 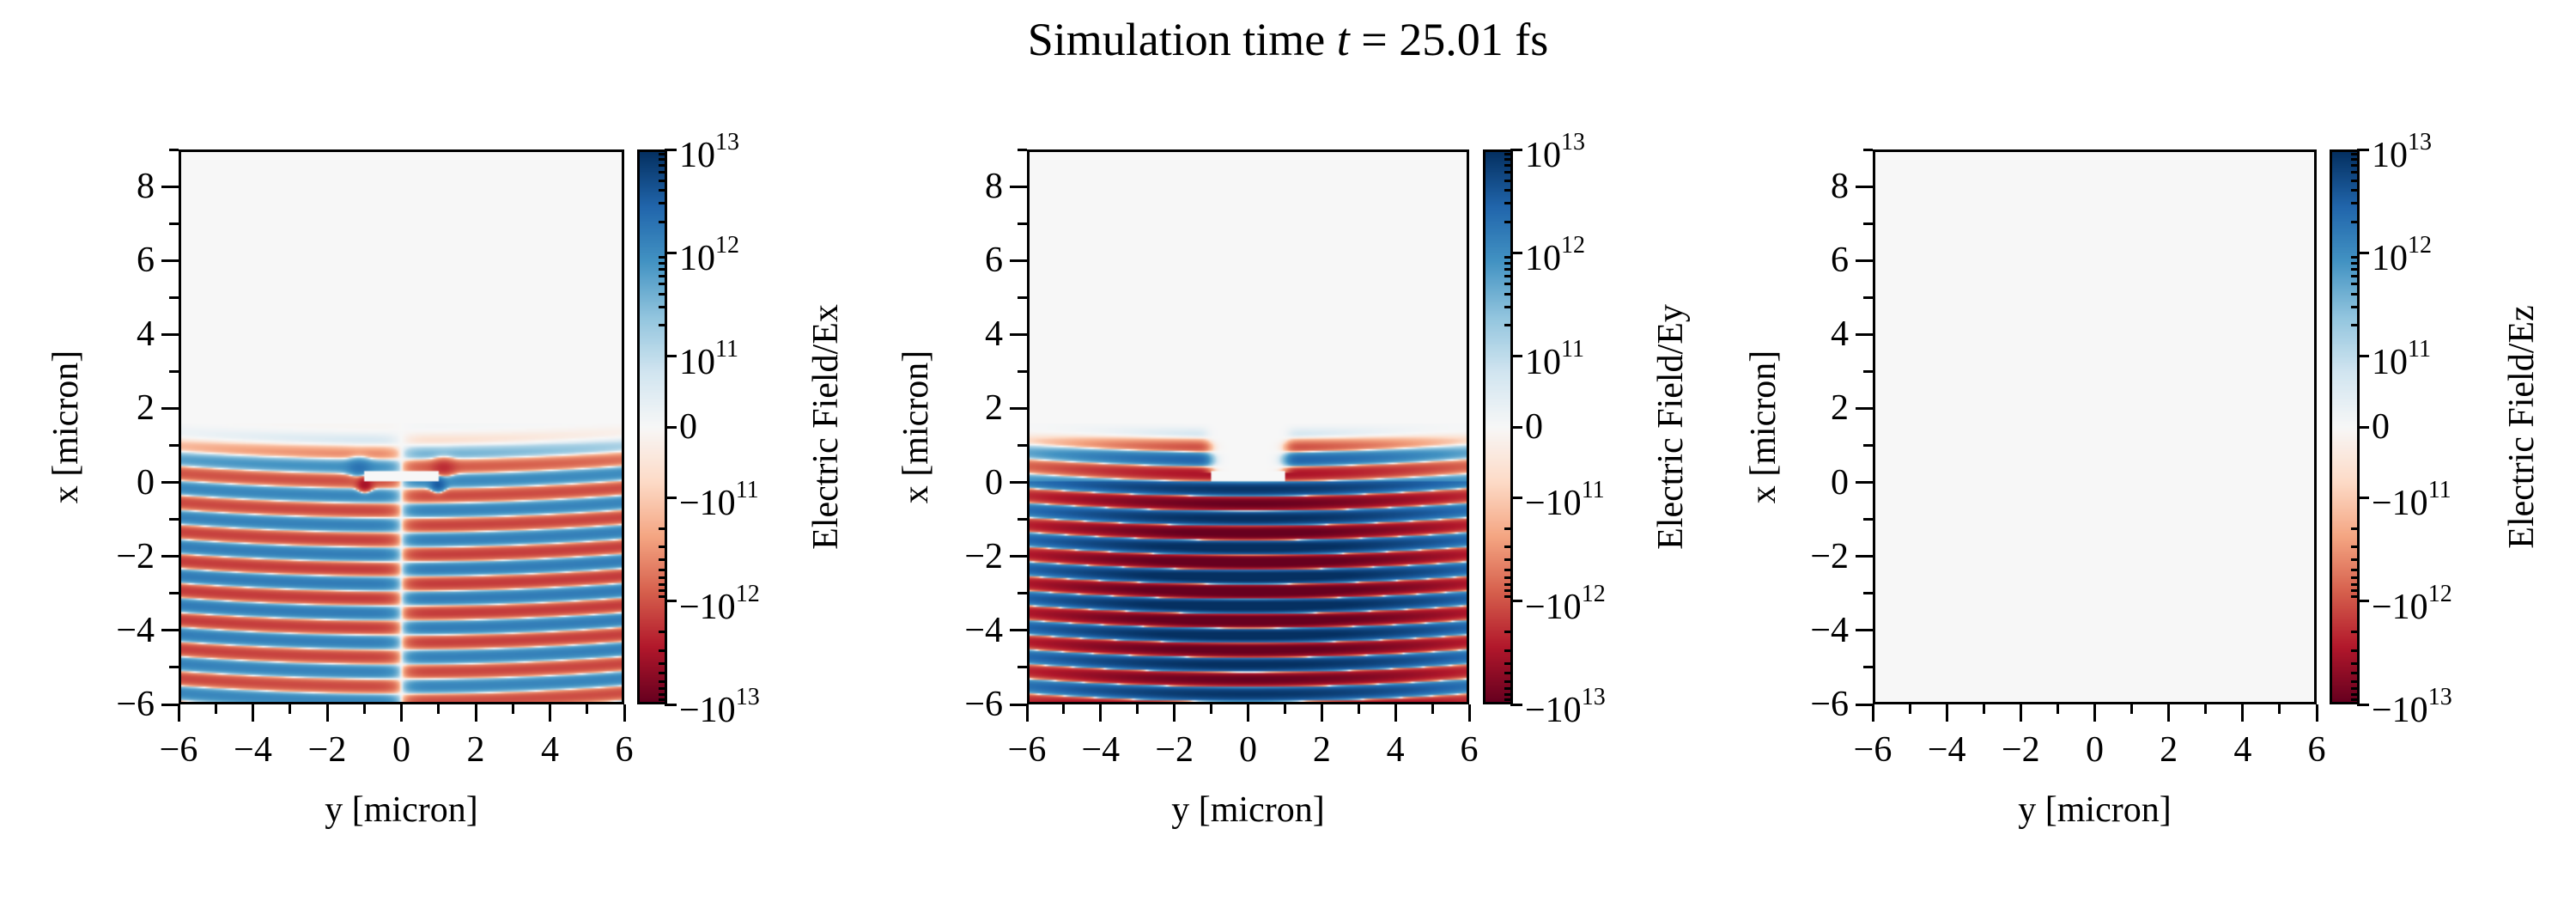 What do you see at coordinates (2522, 427) in the screenshot?
I see `colorbar-label: Electric Field/Ez` at bounding box center [2522, 427].